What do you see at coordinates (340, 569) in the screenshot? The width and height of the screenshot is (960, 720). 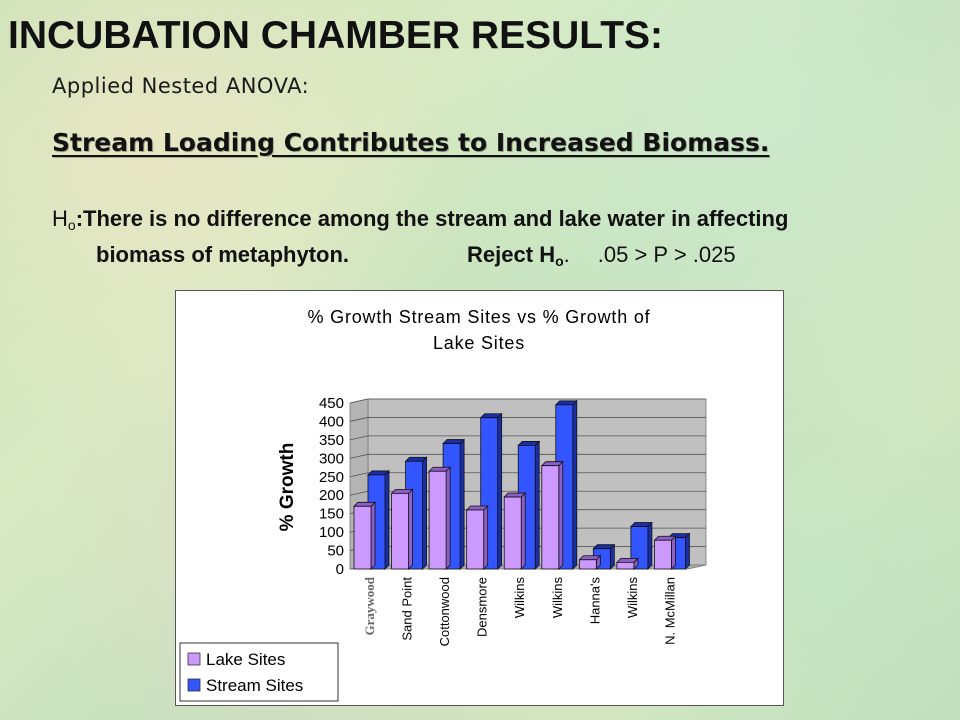 I see `y-tick-label: 0` at bounding box center [340, 569].